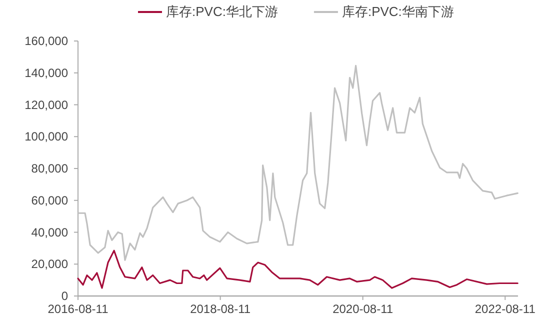  What do you see at coordinates (222, 11) in the screenshot?
I see `legend-item: 库存:PVC:华北下游` at bounding box center [222, 11].